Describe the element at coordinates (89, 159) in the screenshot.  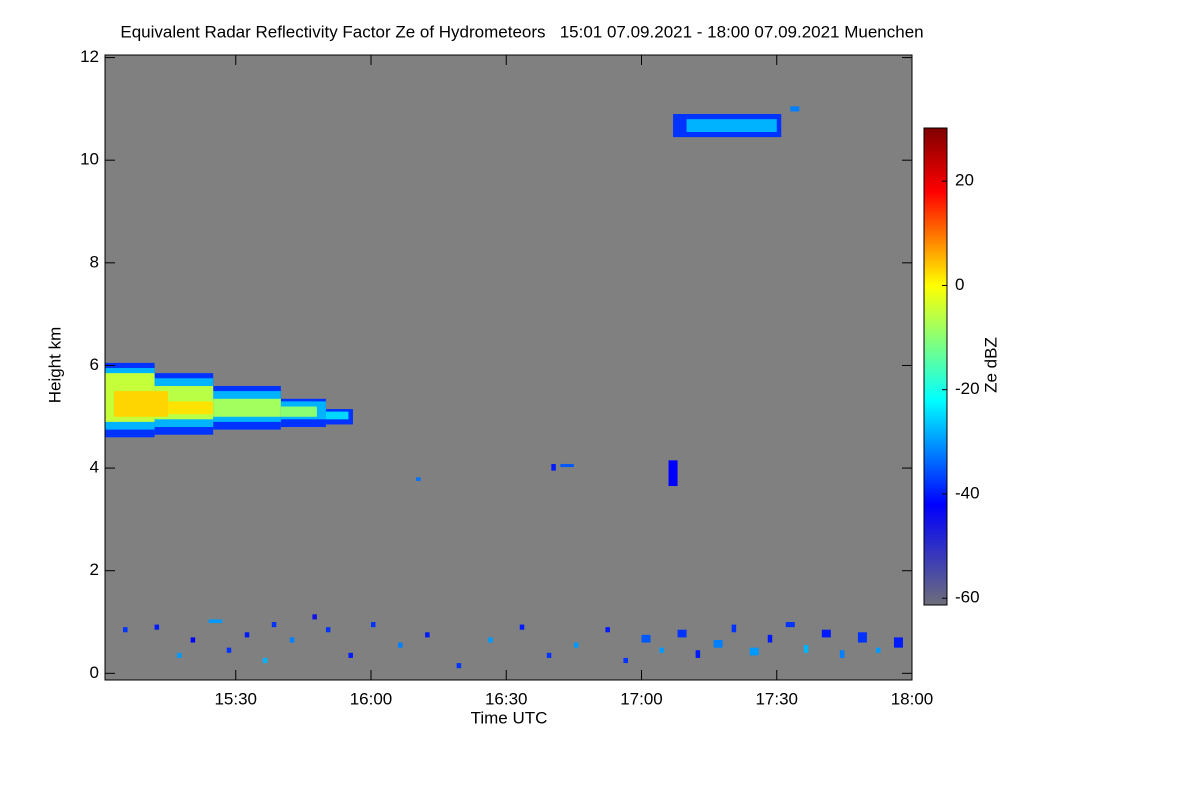
I see `y-tick-label: 10` at that location.